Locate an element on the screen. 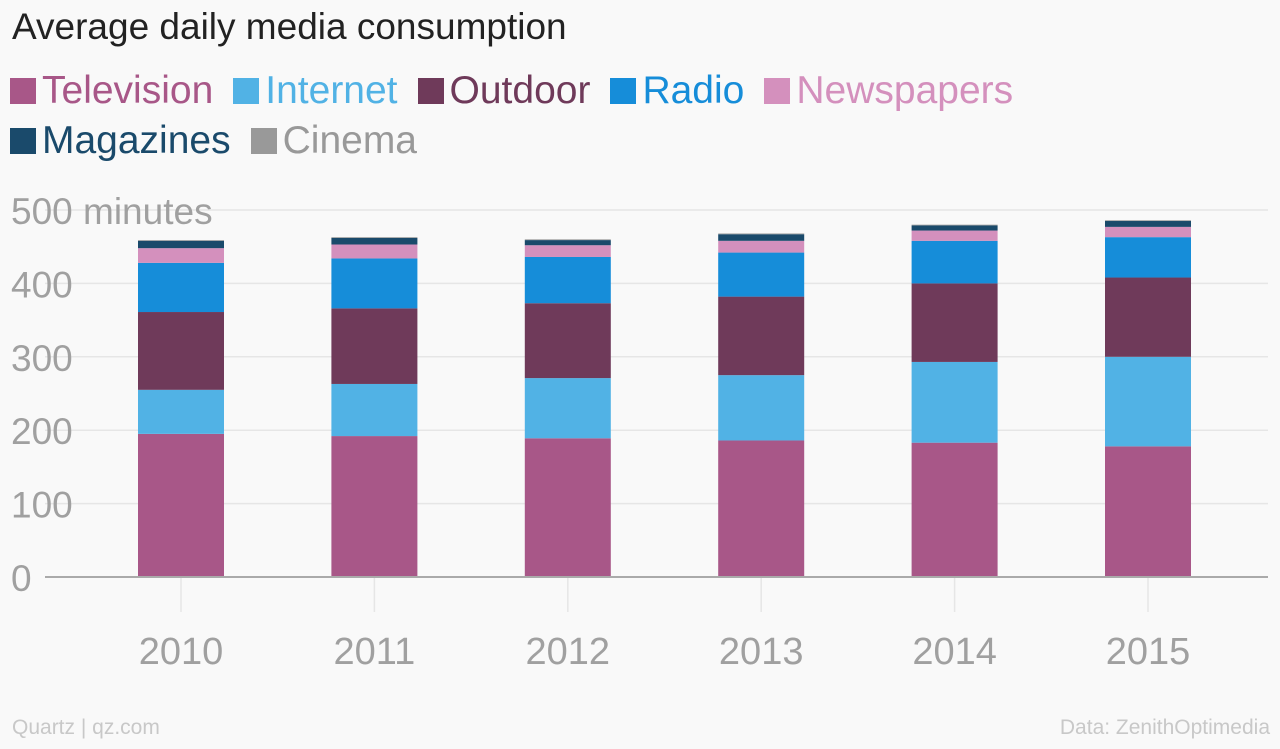 This screenshot has width=1280, height=749. bar-newspapers-2012 is located at coordinates (567, 251).